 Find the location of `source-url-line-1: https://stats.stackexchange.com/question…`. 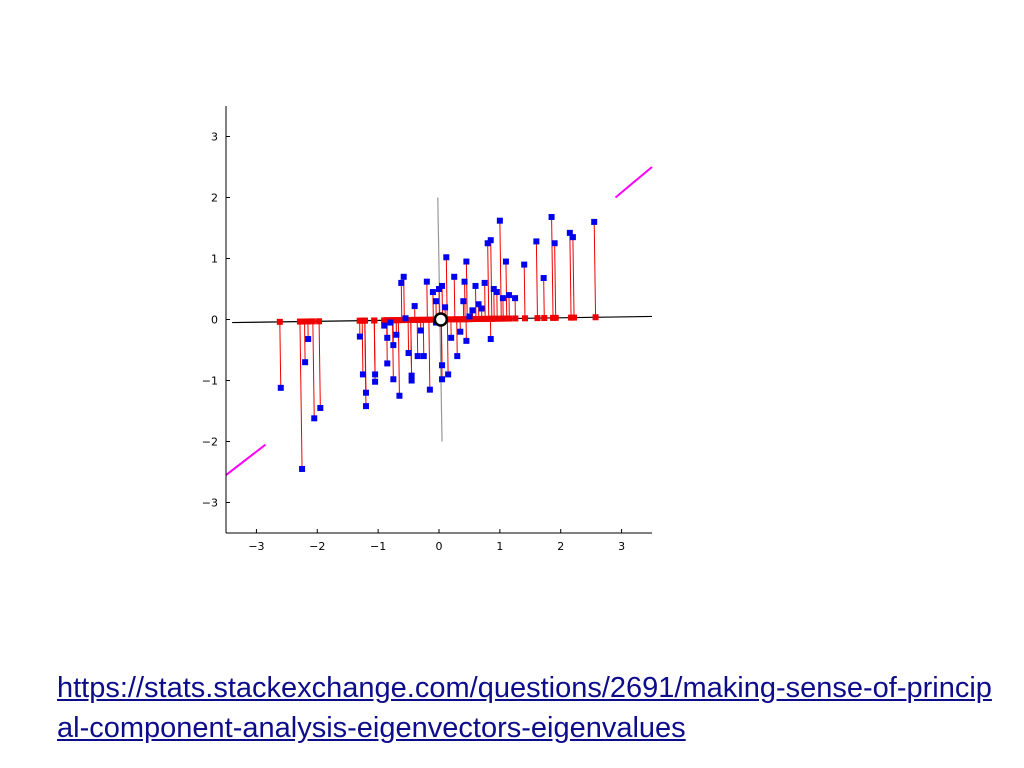

source-url-line-1: https://stats.stackexchange.com/question… is located at coordinates (482, 688).